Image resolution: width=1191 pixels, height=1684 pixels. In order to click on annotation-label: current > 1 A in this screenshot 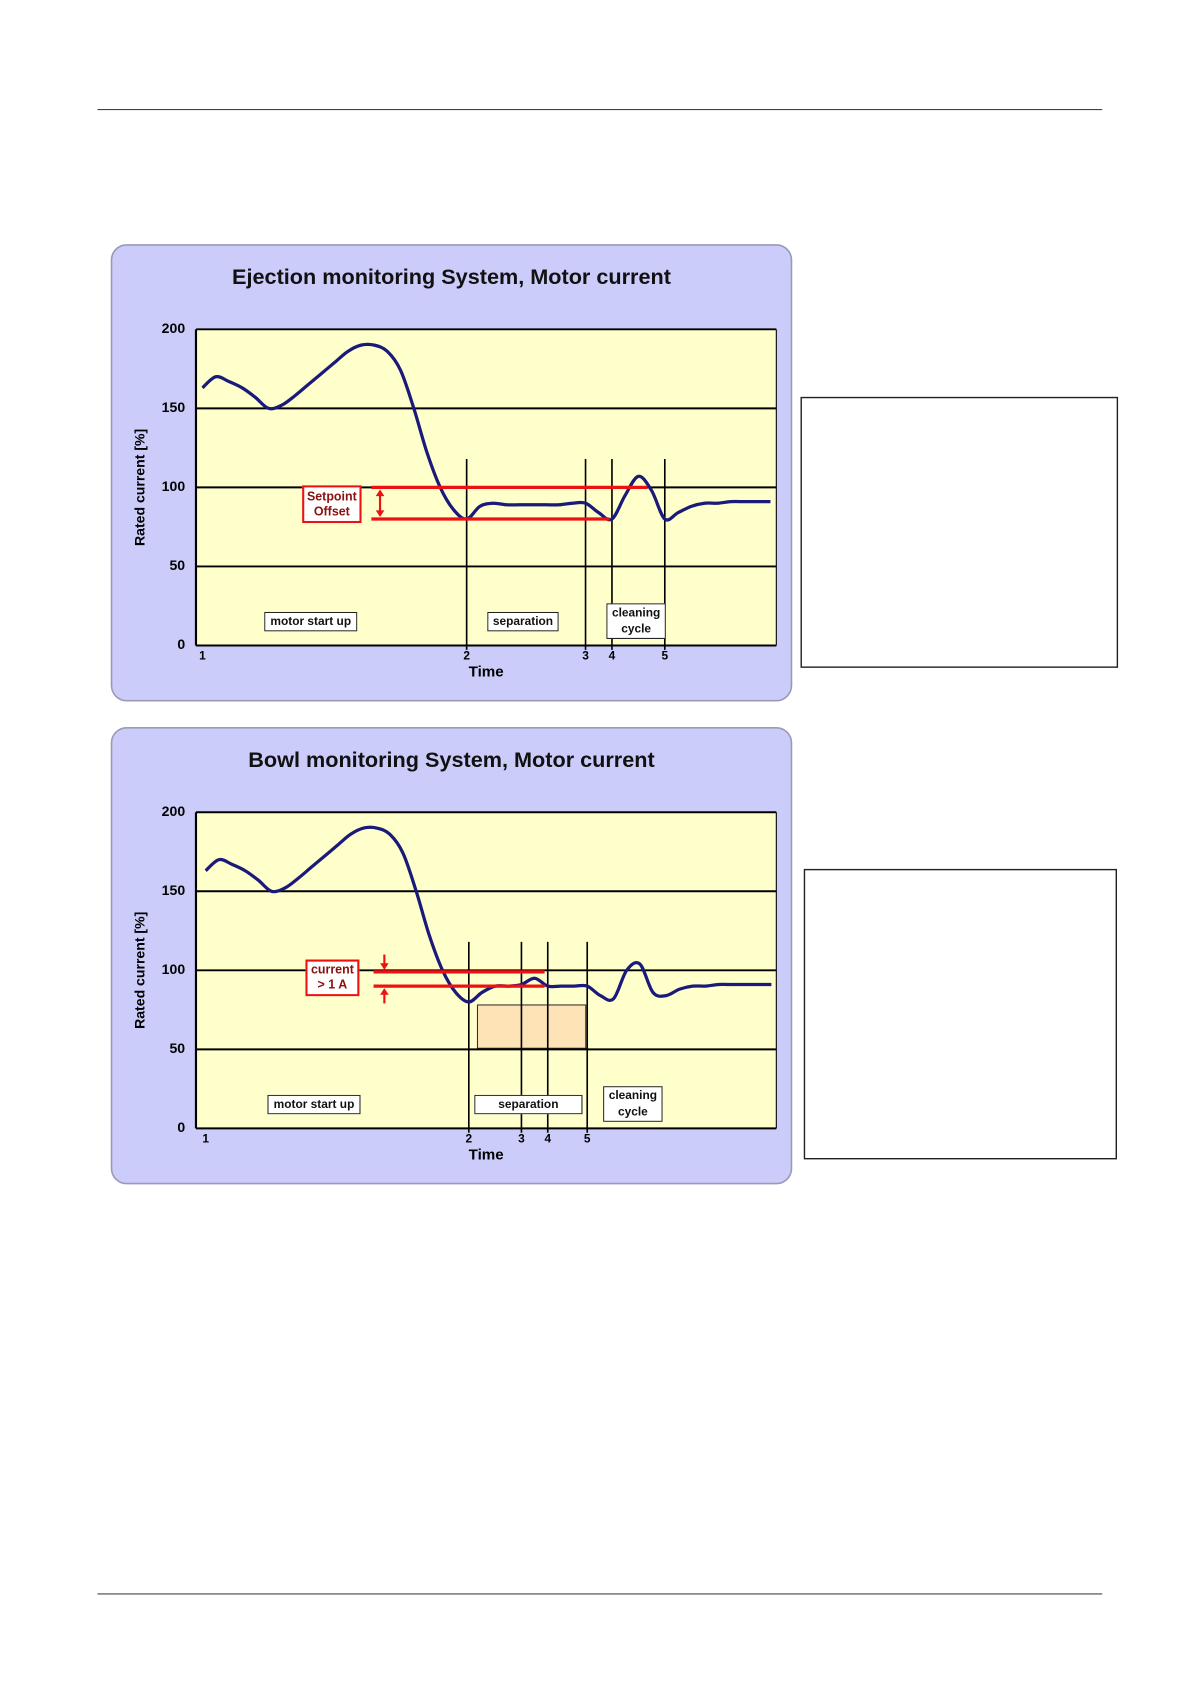, I will do `click(332, 978)`.